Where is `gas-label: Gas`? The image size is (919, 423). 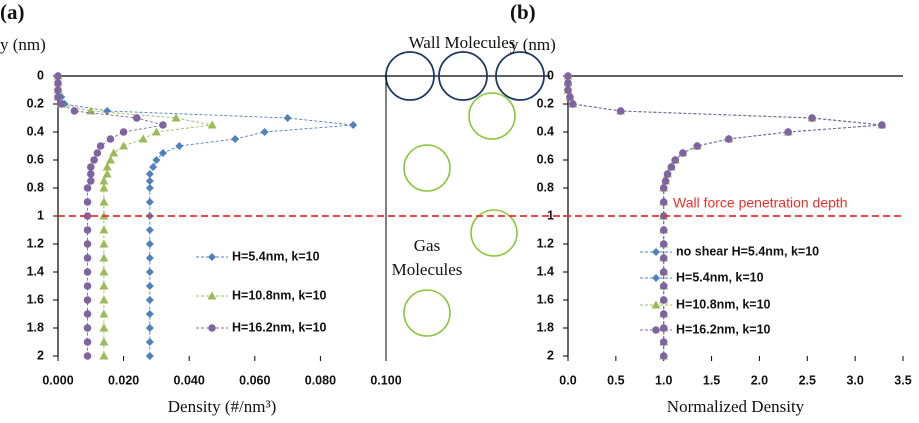
gas-label: Gas is located at coordinates (427, 245).